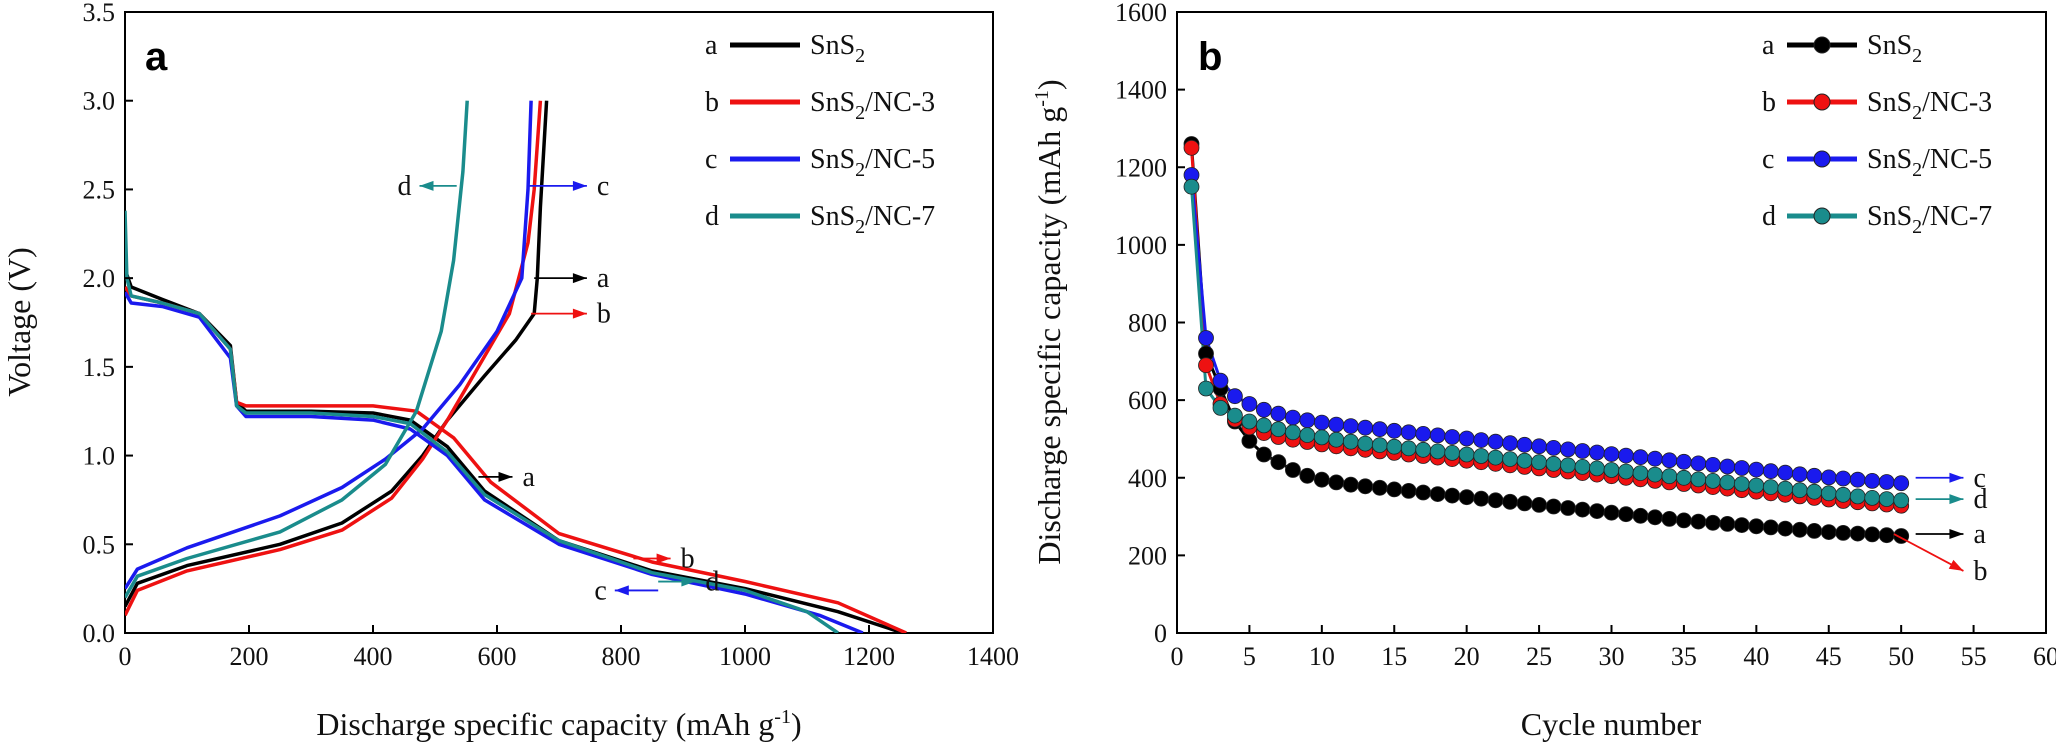 The width and height of the screenshot is (2056, 746). What do you see at coordinates (559, 389) in the screenshot?
I see `annotations-a: abc dd cab` at bounding box center [559, 389].